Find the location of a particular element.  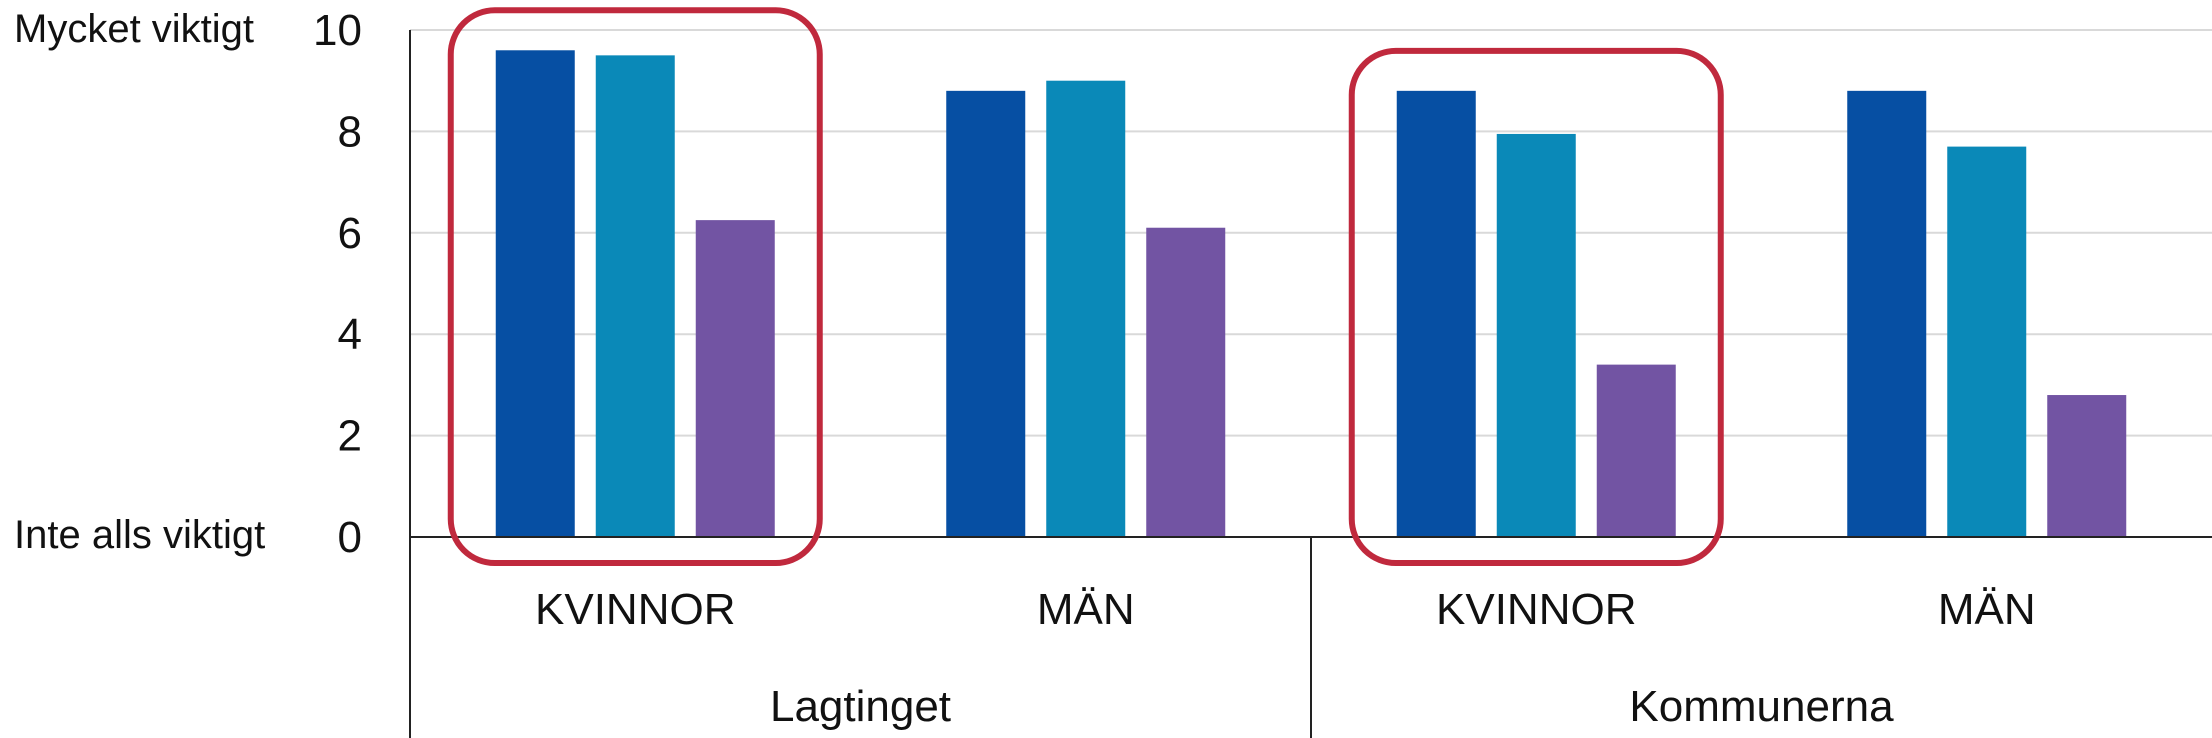

y-tick-label: 8 is located at coordinates (350, 131).